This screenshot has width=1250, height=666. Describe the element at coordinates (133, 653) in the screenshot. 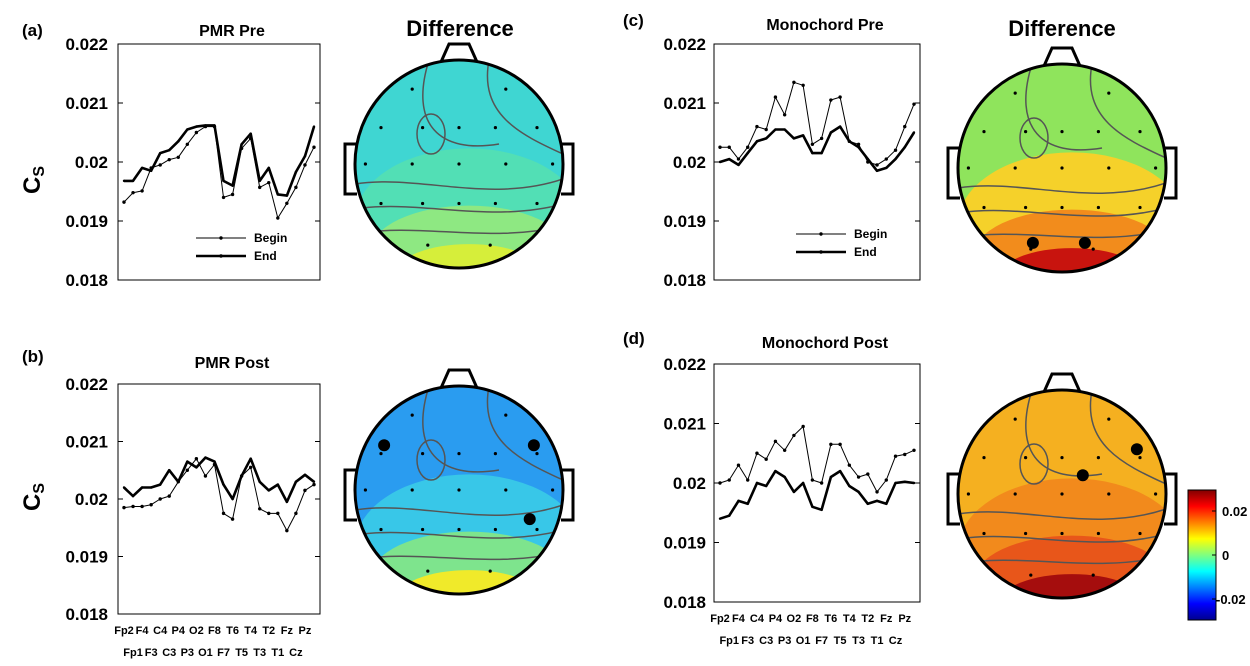

I see `x-tick-label: Fp1` at that location.